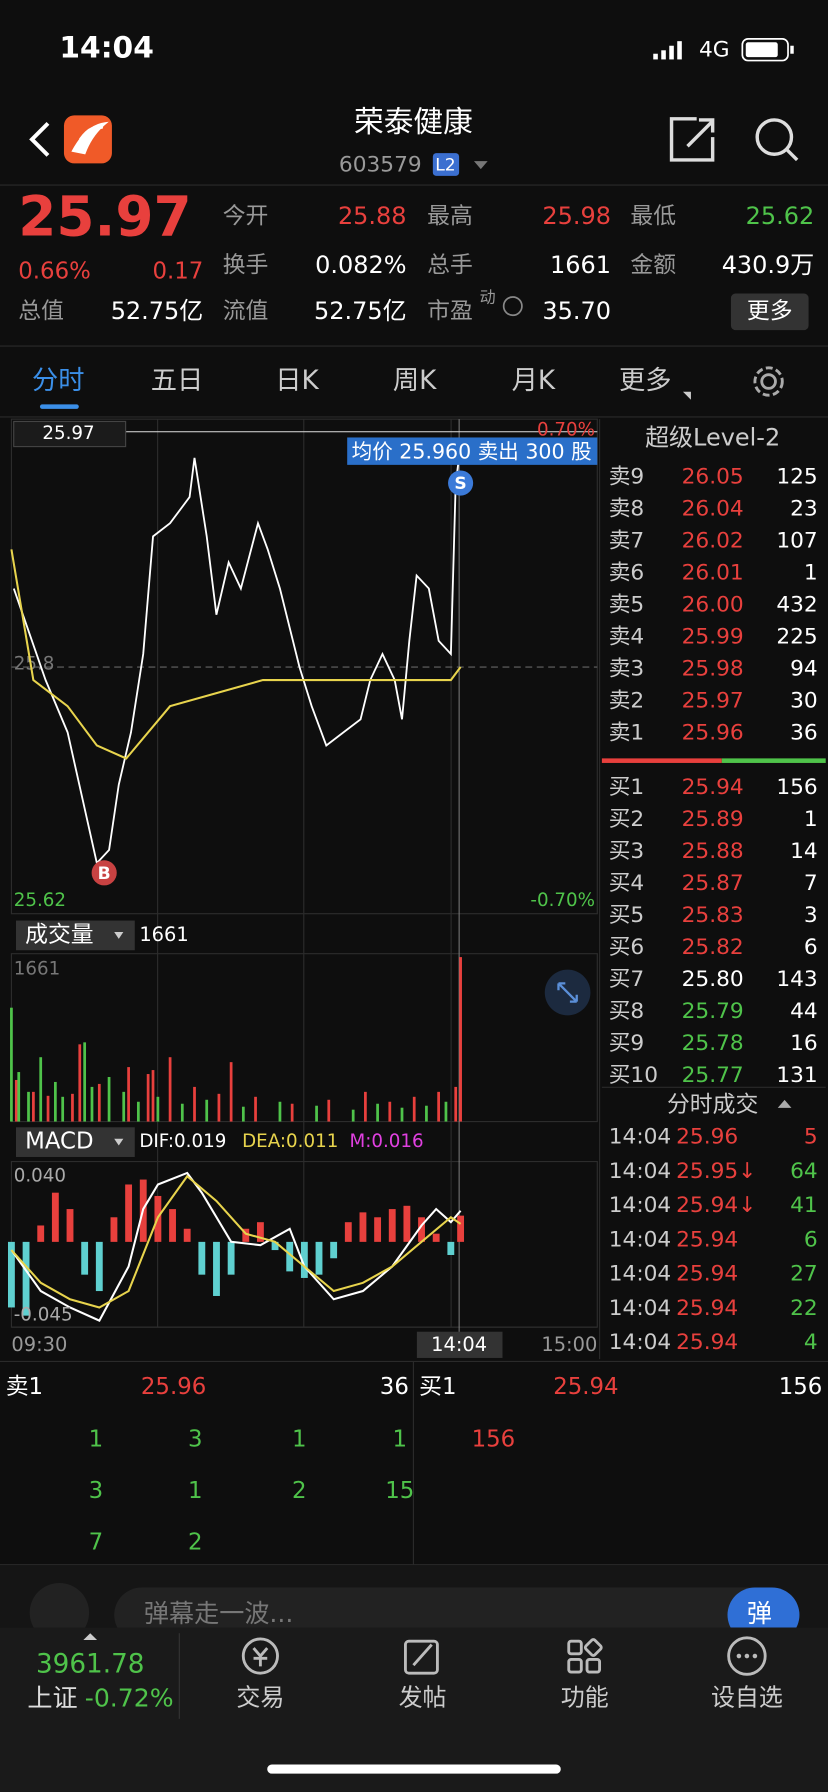 Image resolution: width=828 pixels, height=1792 pixels. I want to click on tab: 更多, so click(645, 381).